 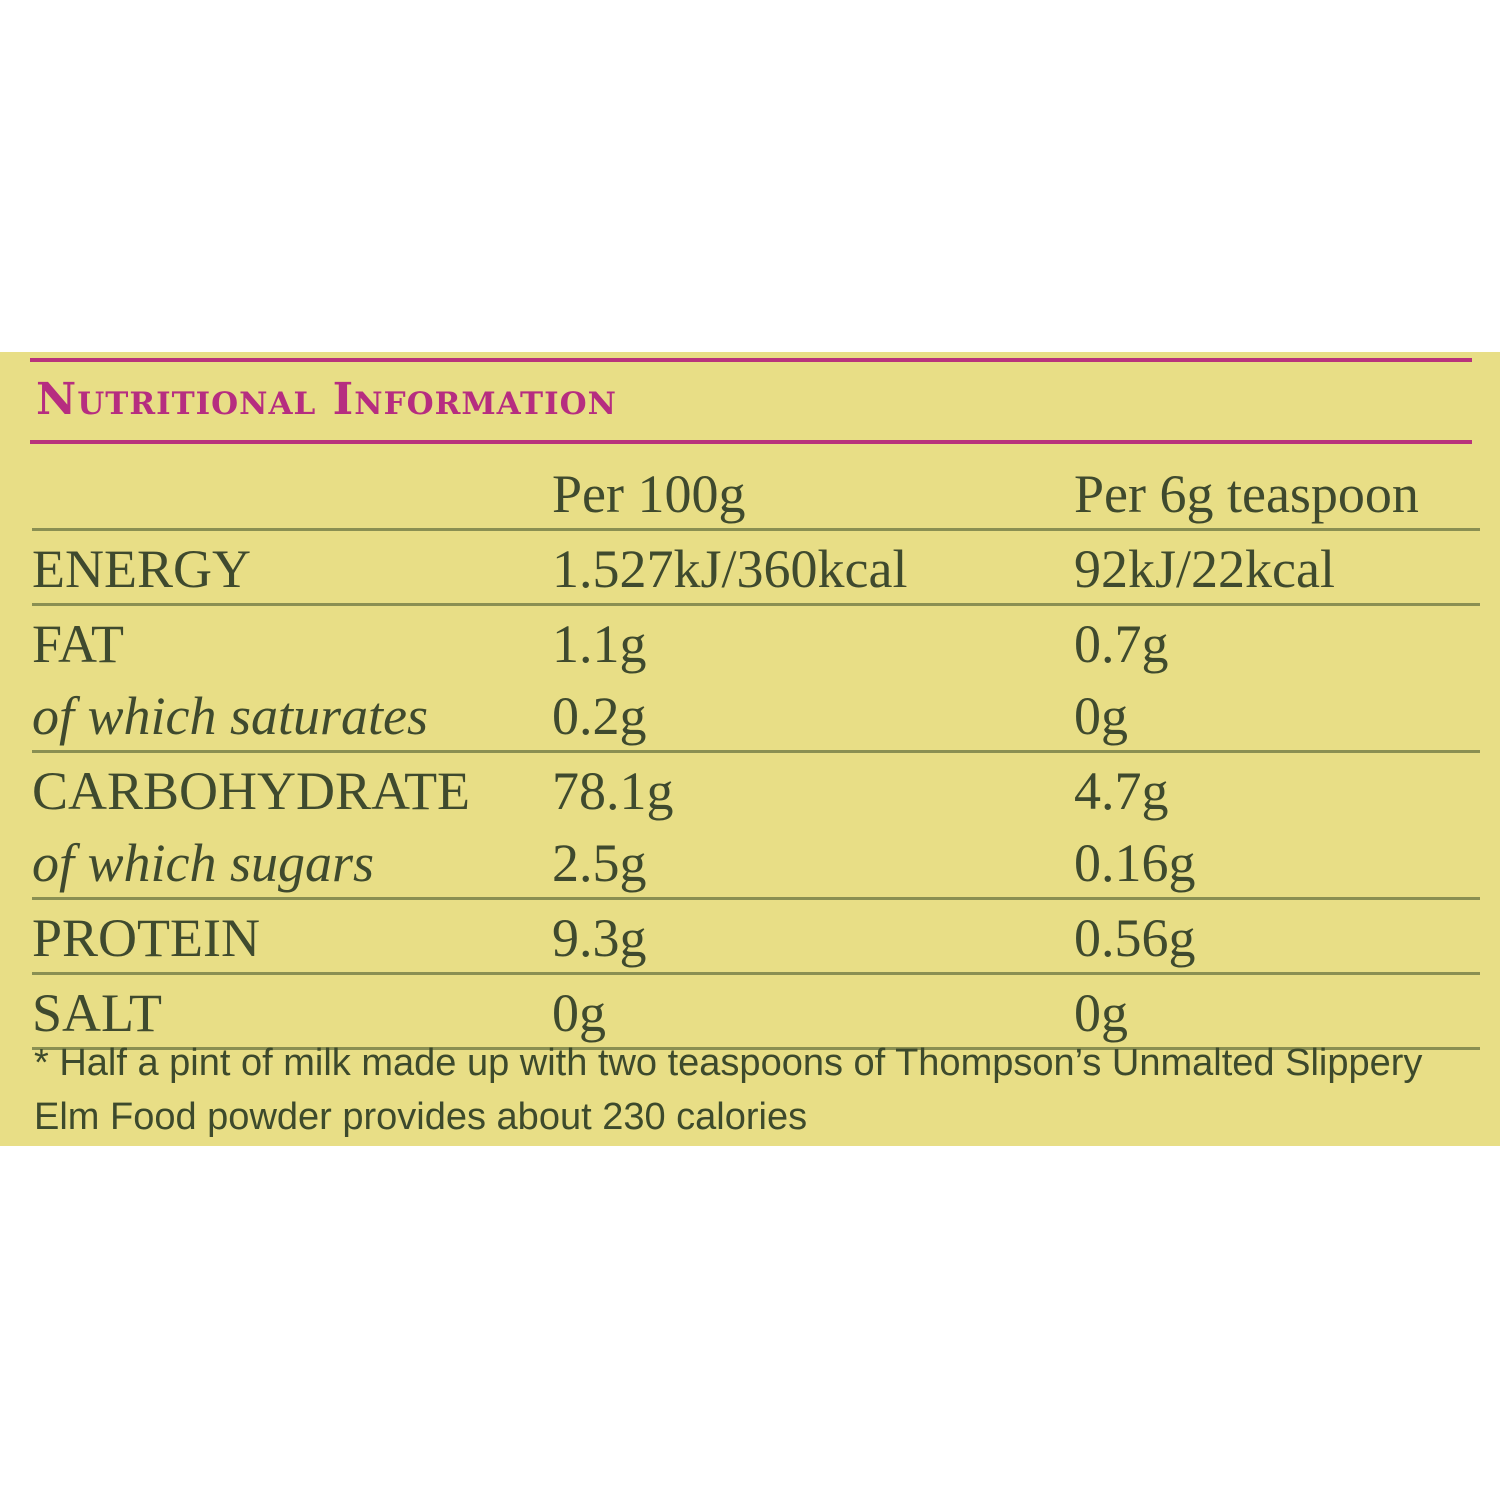 What do you see at coordinates (1246, 494) in the screenshot?
I see `column-header-per-teaspoon: Per 6g teaspoon` at bounding box center [1246, 494].